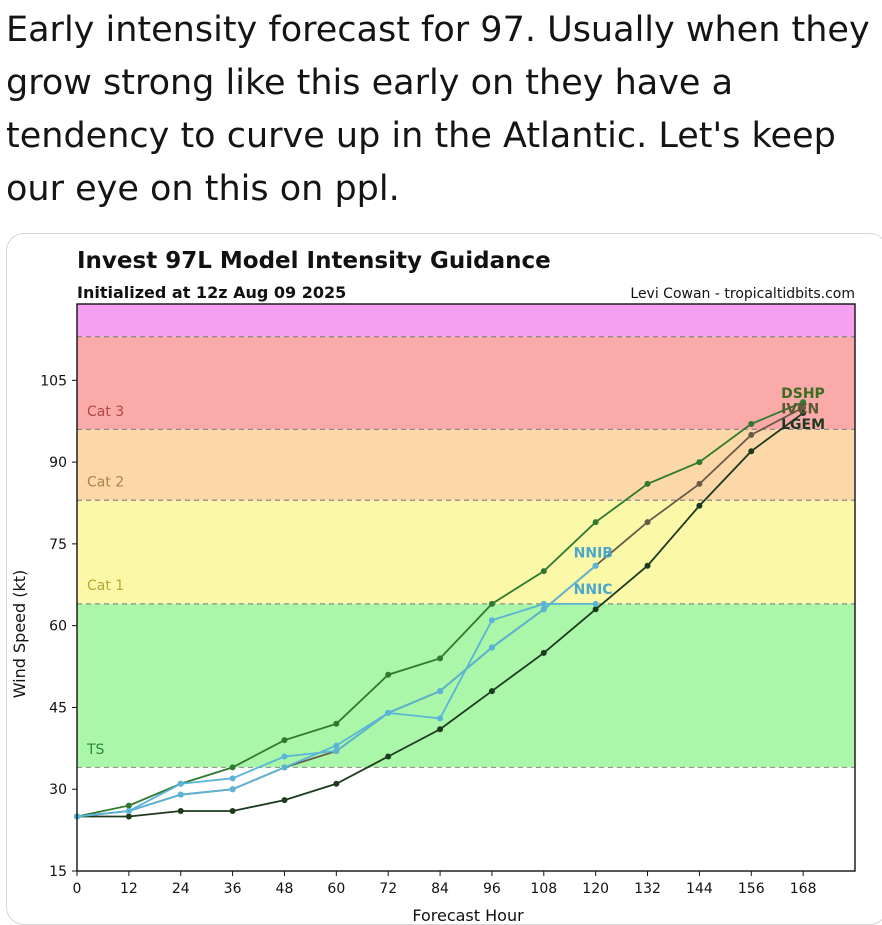 The image size is (882, 925). Describe the element at coordinates (181, 889) in the screenshot. I see `x-tick-label: 24` at that location.